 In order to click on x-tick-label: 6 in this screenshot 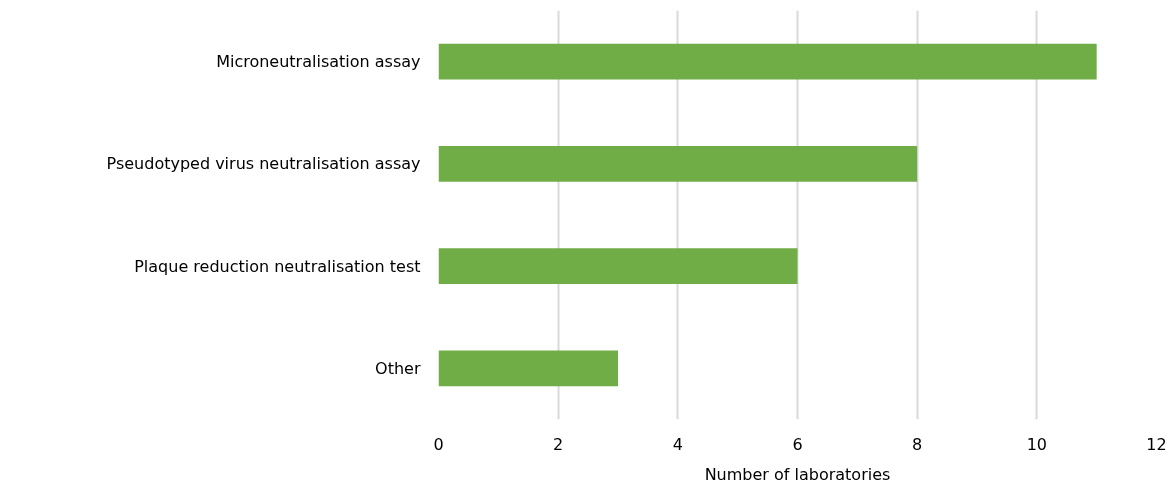, I will do `click(797, 444)`.